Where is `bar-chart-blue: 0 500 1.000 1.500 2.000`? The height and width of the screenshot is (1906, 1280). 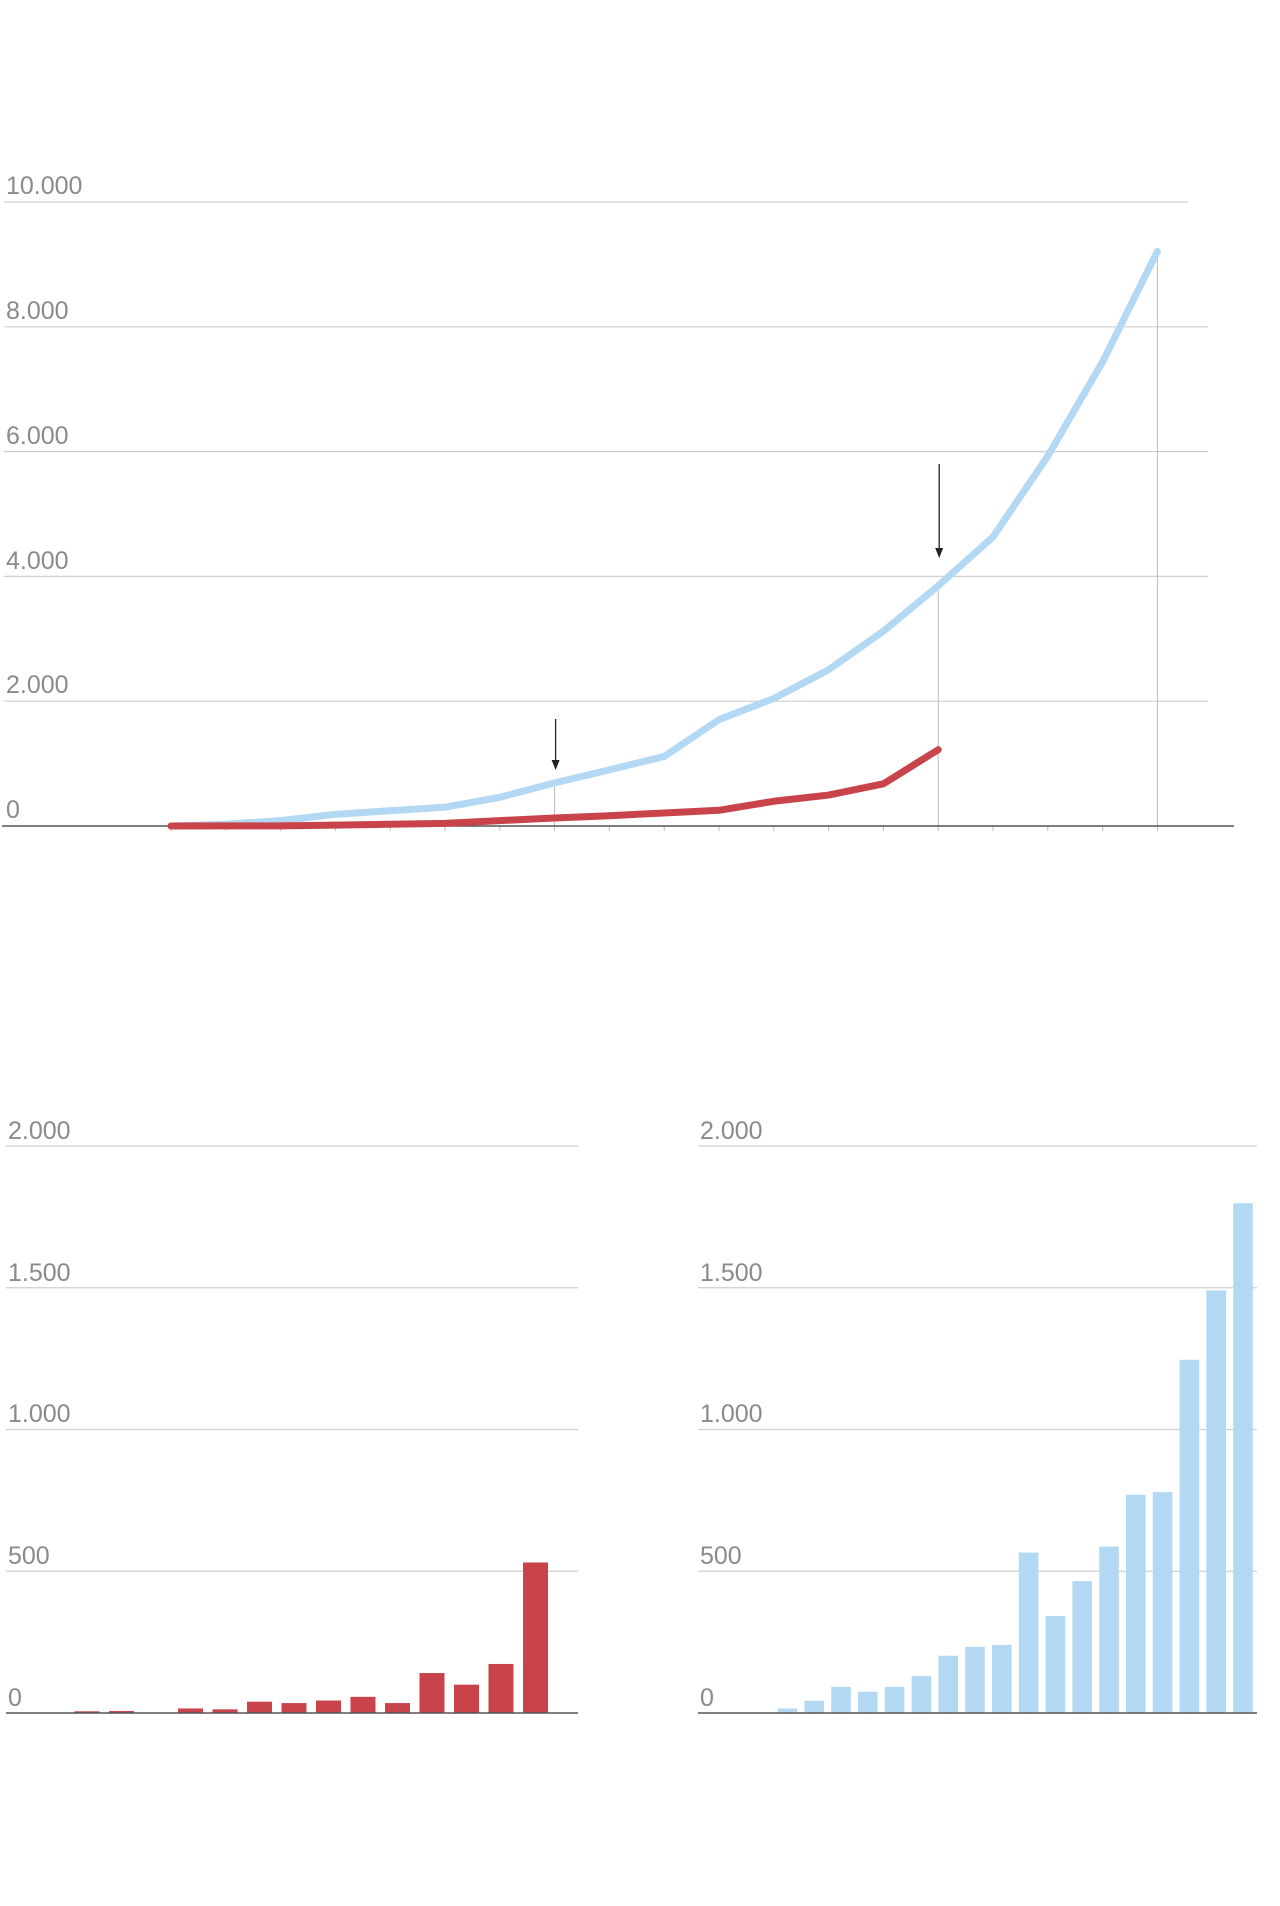 bar-chart-blue: 0 500 1.000 1.500 2.000 is located at coordinates (977, 1415).